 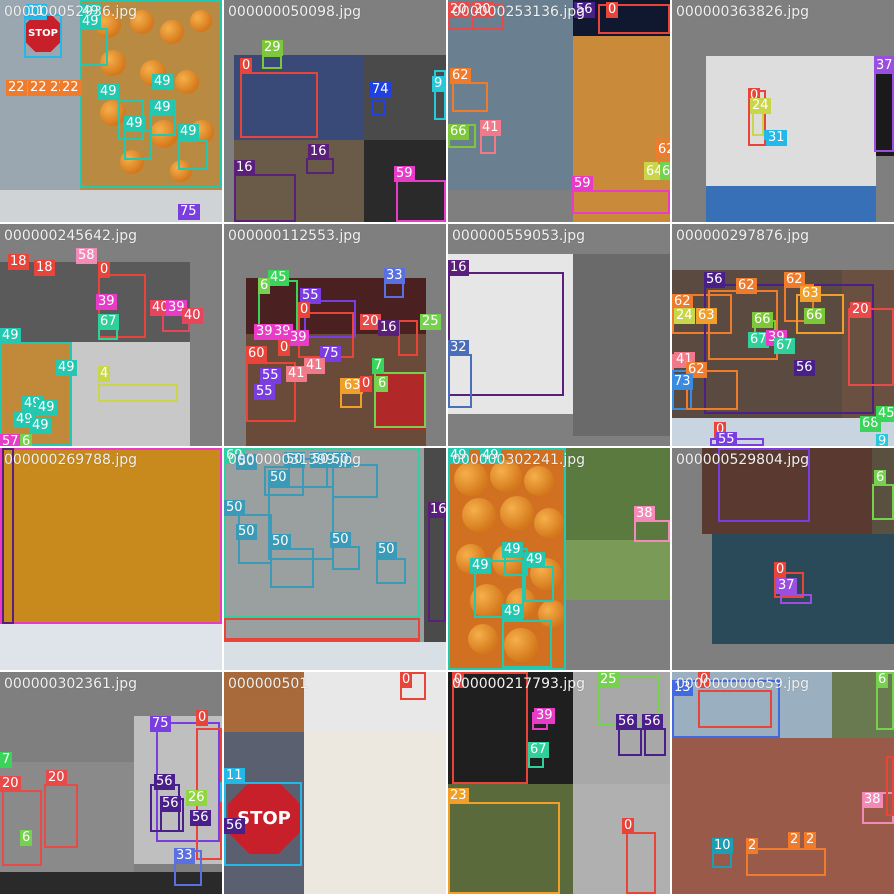 I want to click on class-label: 25, so click(x=430, y=322).